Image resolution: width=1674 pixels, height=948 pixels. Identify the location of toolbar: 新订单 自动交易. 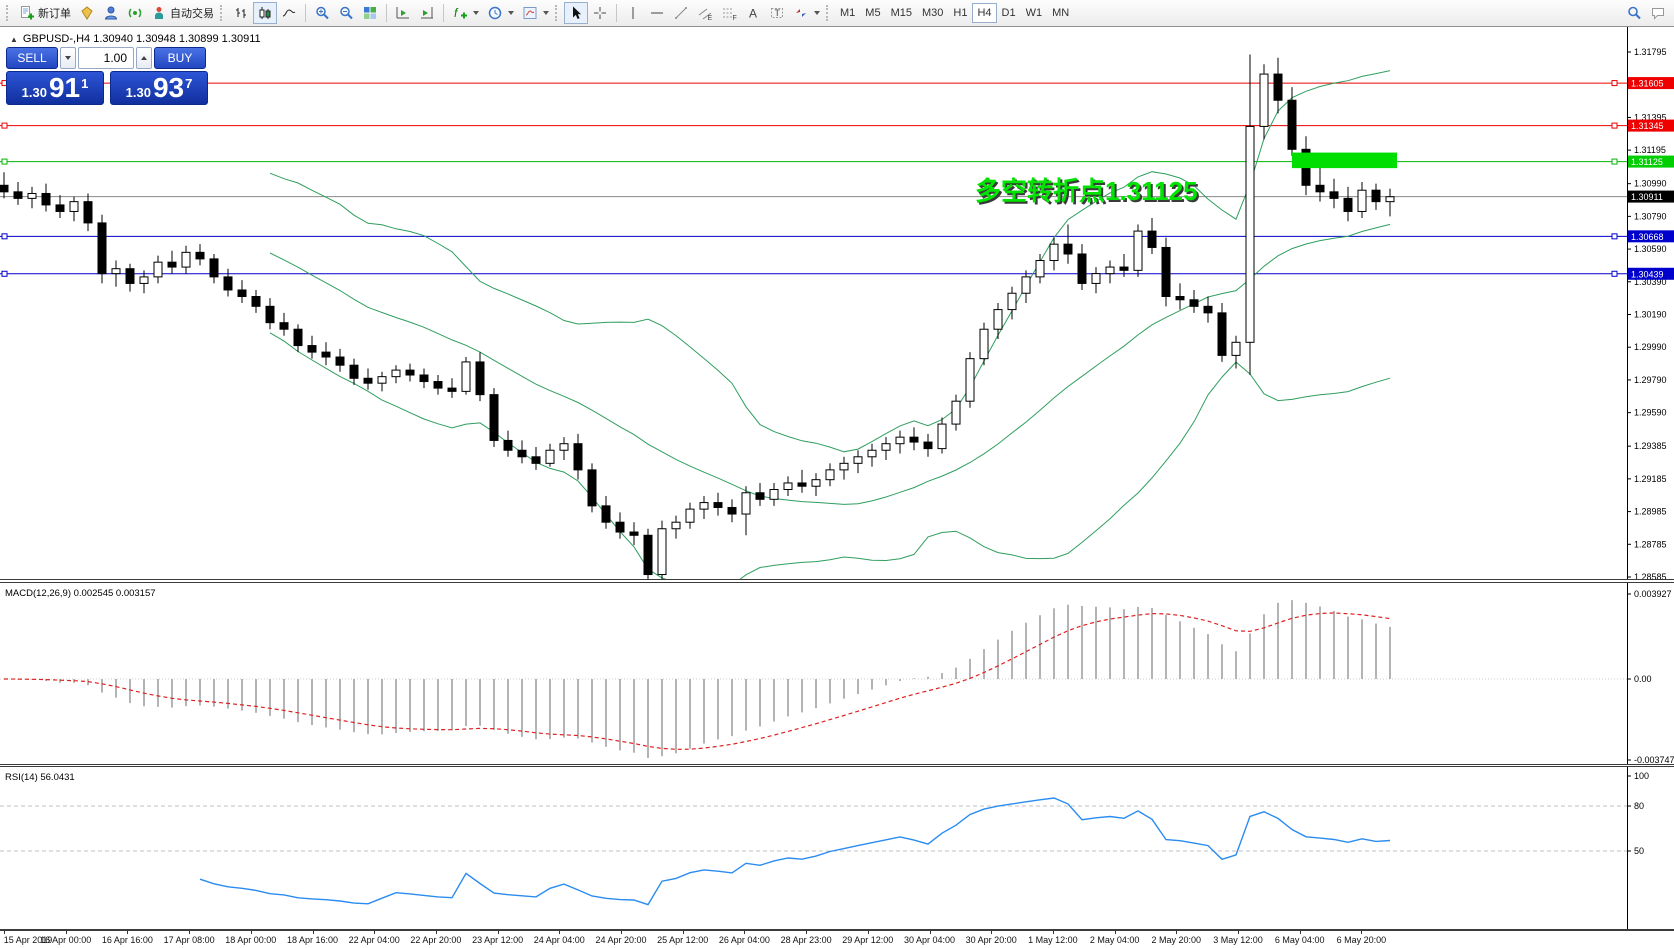
(837, 13).